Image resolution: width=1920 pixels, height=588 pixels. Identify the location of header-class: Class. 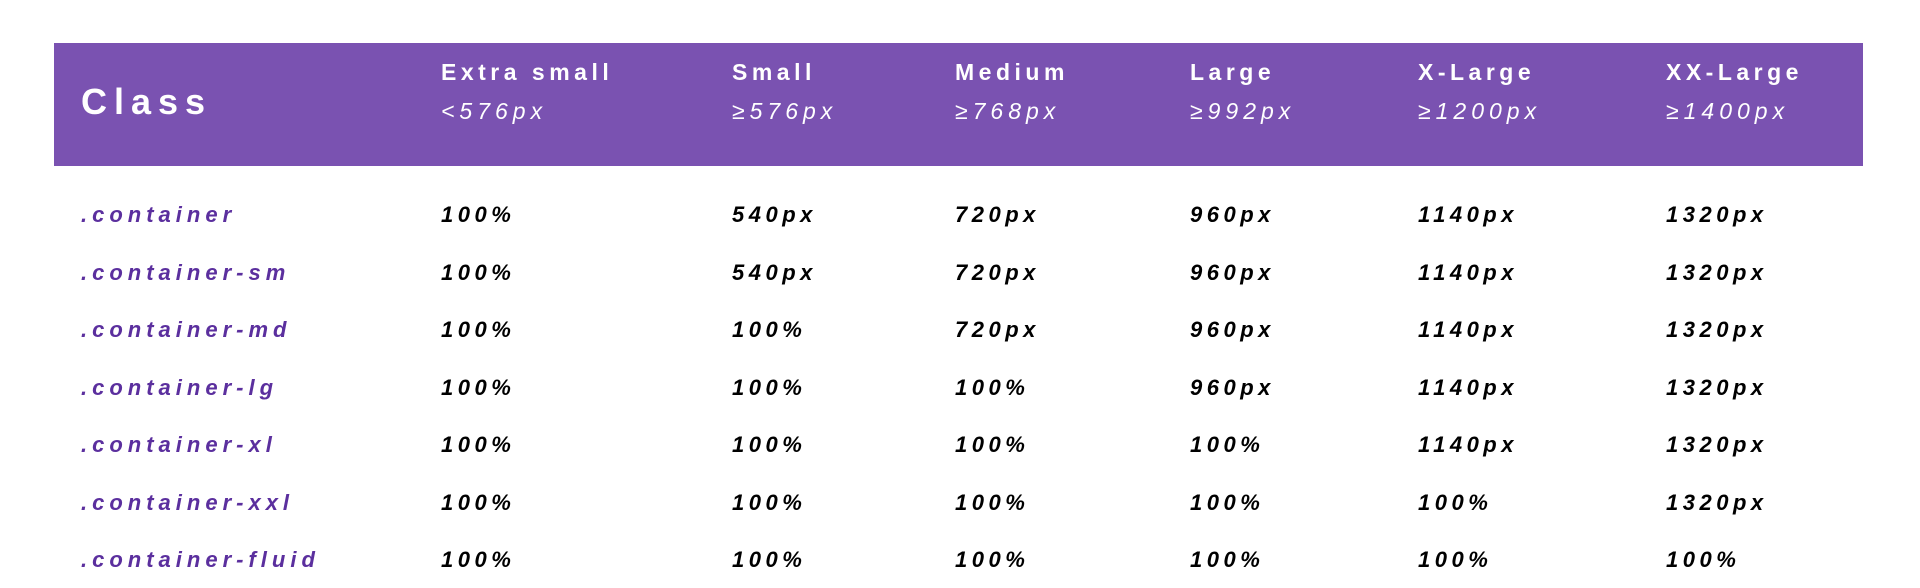
(147, 101).